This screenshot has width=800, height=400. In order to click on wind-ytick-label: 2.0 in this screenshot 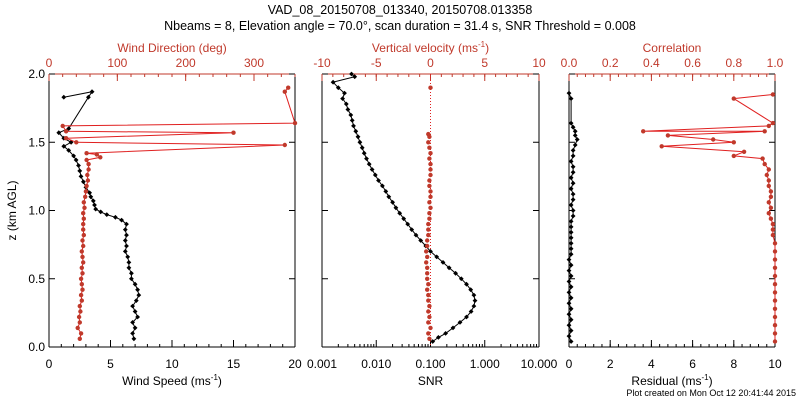, I will do `click(36, 74)`.